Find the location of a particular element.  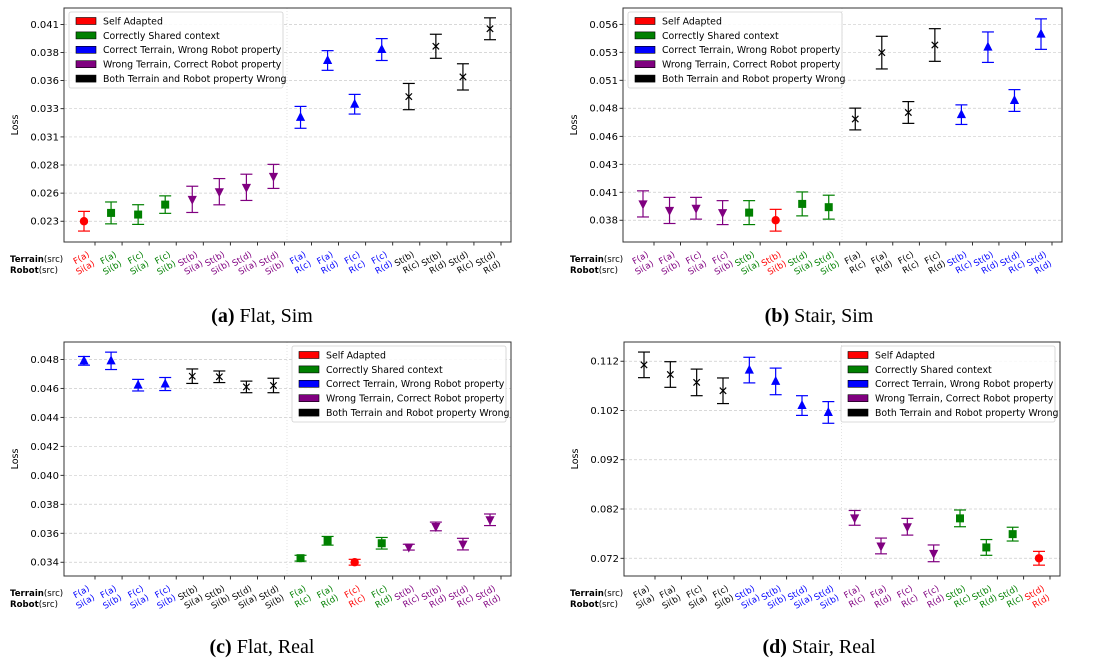

legend-item: Both Terrain and Robot property Wrong is located at coordinates (181, 79).